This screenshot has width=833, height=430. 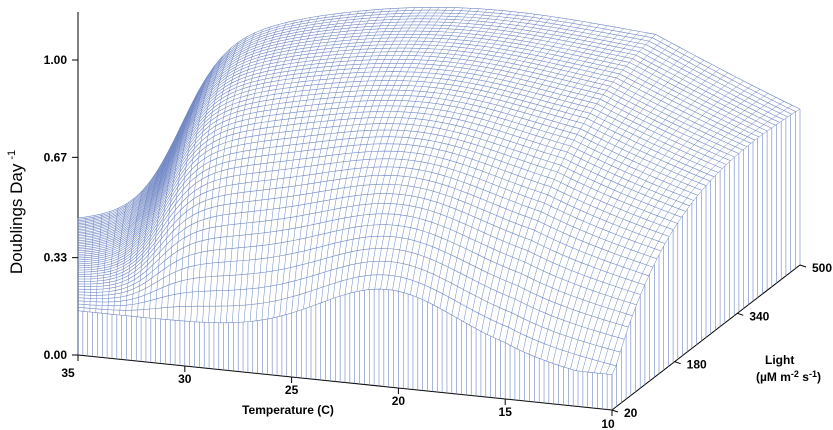 I want to click on surface-row-line, so click(x=347, y=320).